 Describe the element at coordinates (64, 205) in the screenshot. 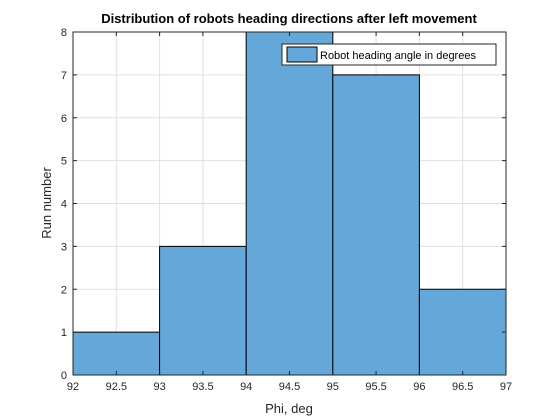

I see `y-tick-label: 4` at that location.